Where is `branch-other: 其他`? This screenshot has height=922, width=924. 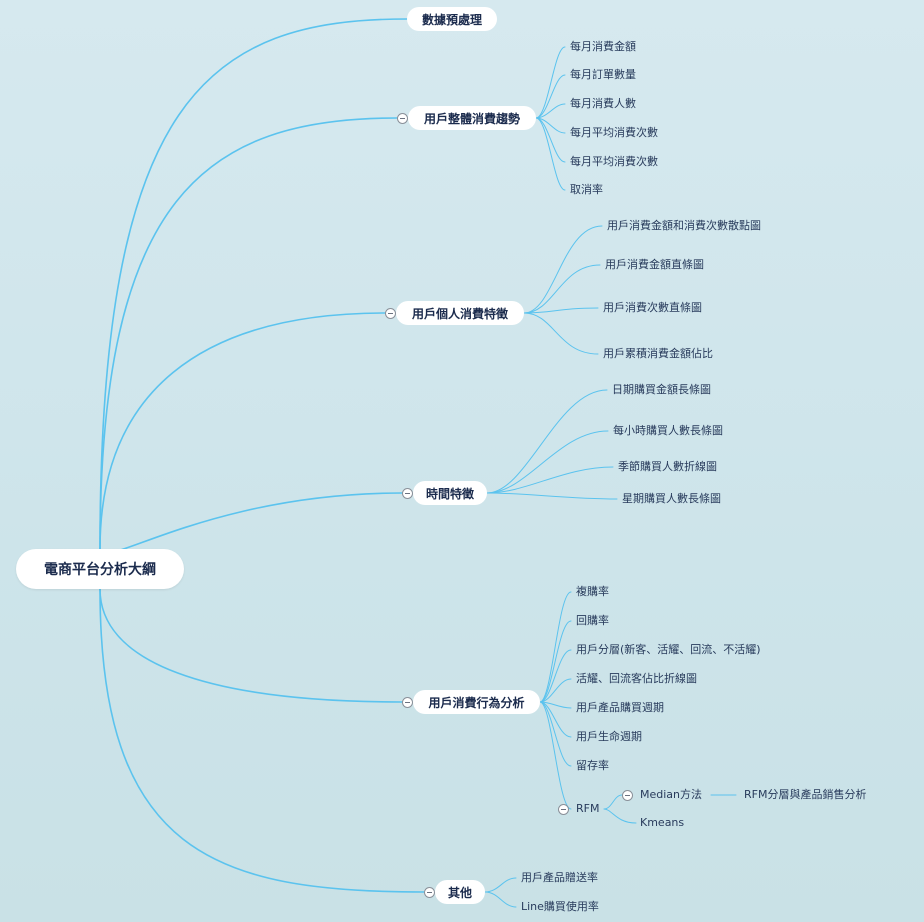 branch-other: 其他 is located at coordinates (460, 892).